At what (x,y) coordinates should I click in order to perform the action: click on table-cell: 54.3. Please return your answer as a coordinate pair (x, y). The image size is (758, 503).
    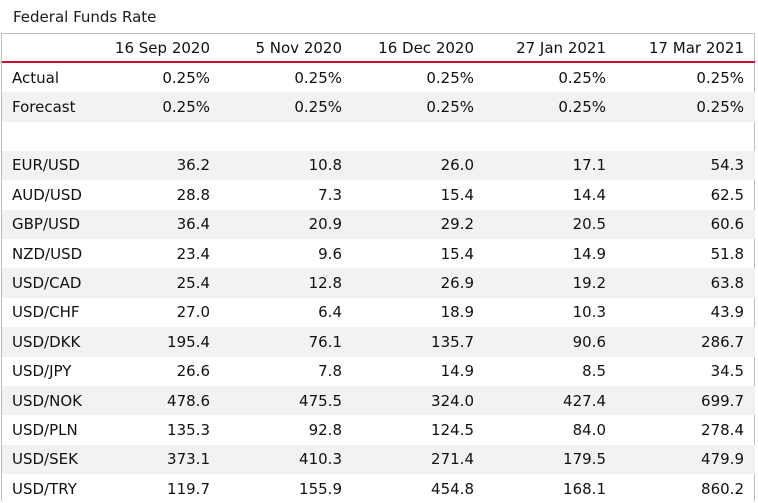
    Looking at the image, I should click on (686, 165).